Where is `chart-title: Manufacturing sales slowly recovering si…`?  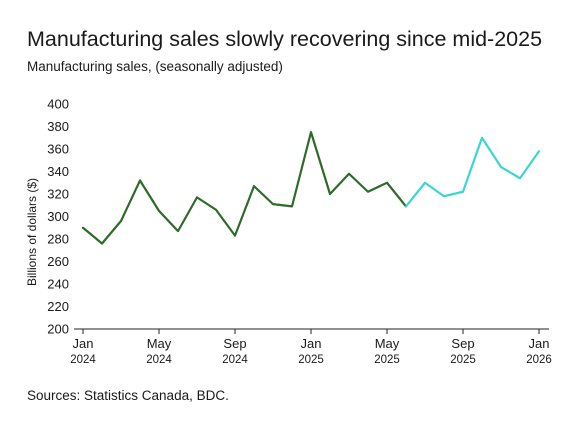
chart-title: Manufacturing sales slowly recovering si… is located at coordinates (285, 39).